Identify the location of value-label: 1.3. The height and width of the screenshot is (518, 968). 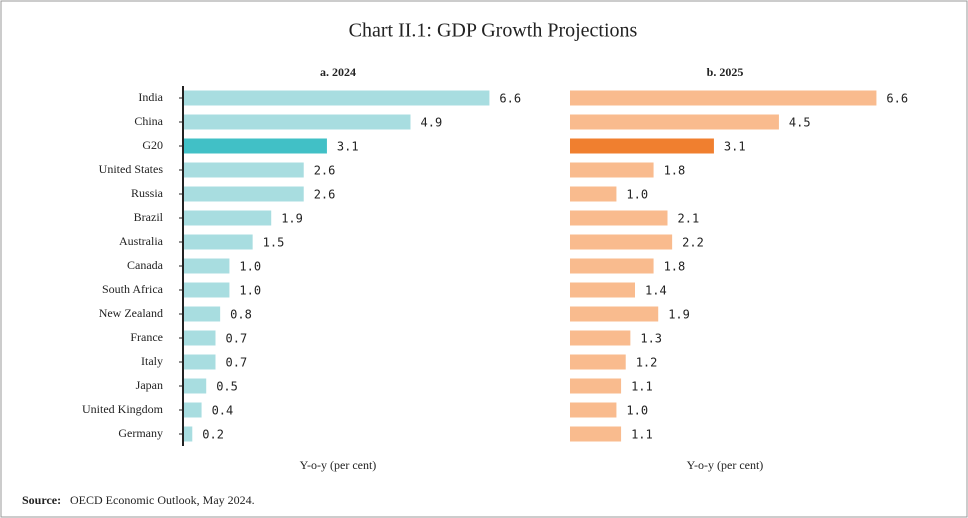
(651, 339).